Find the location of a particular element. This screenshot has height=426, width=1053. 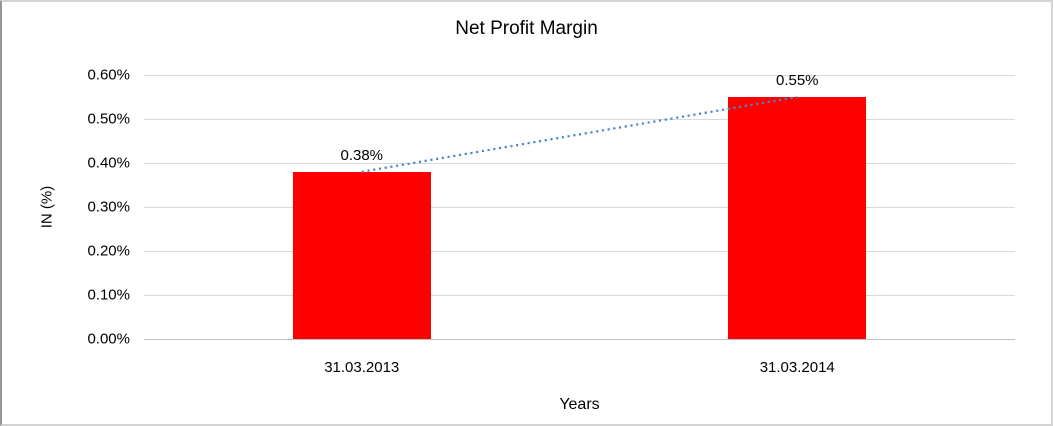

y-tick-label: 0.10% is located at coordinates (108, 295).